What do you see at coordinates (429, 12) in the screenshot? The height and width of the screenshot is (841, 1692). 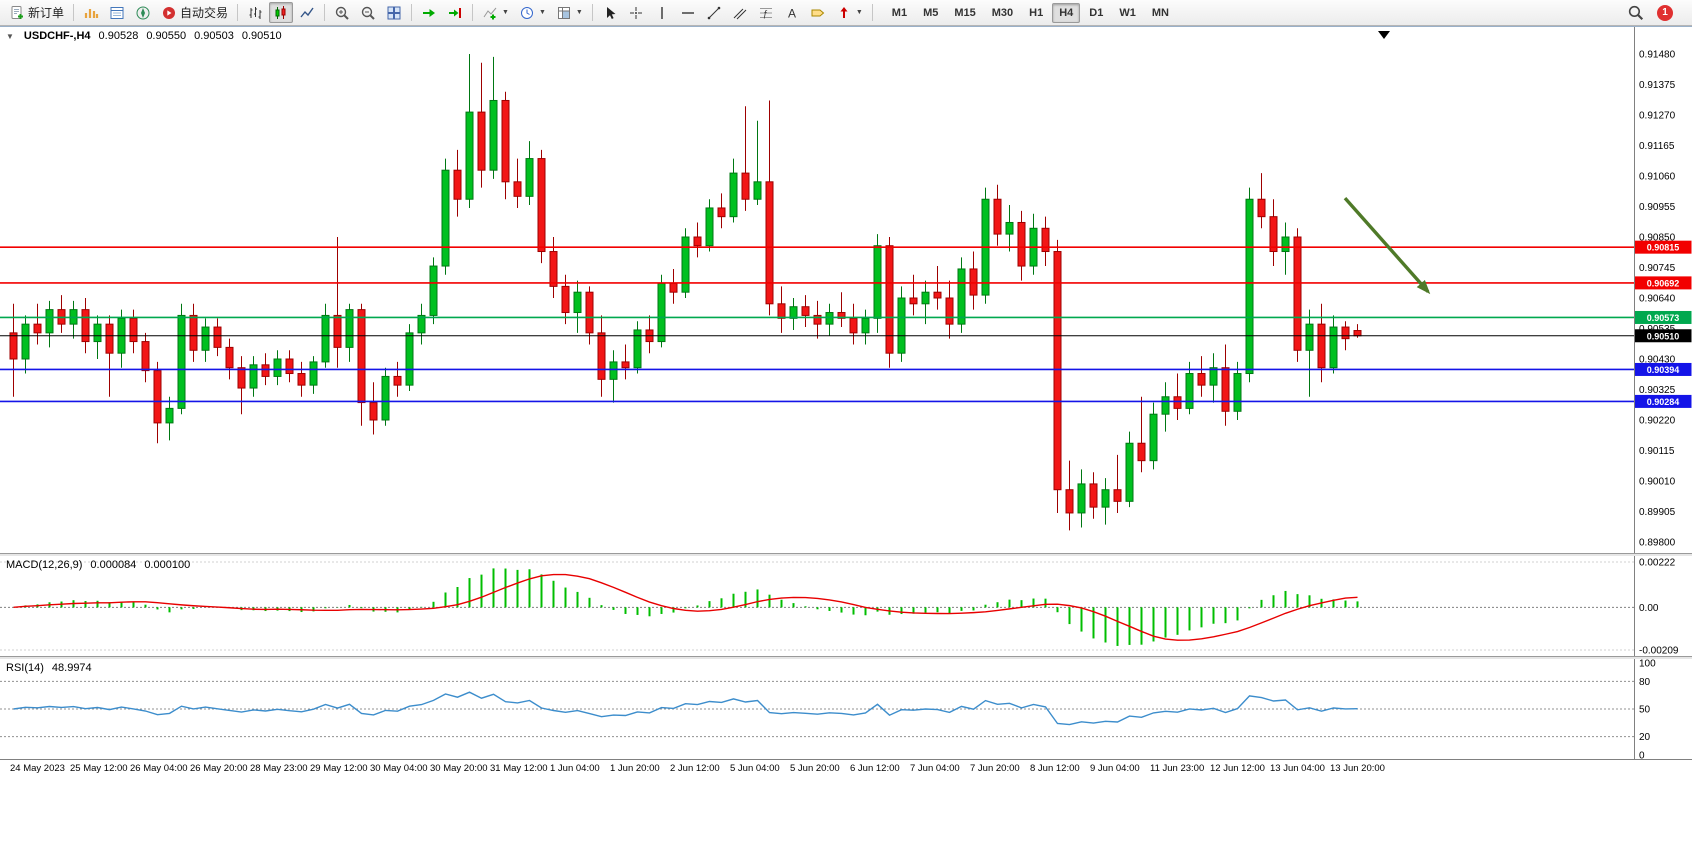 I see `auto-scroll-button` at bounding box center [429, 12].